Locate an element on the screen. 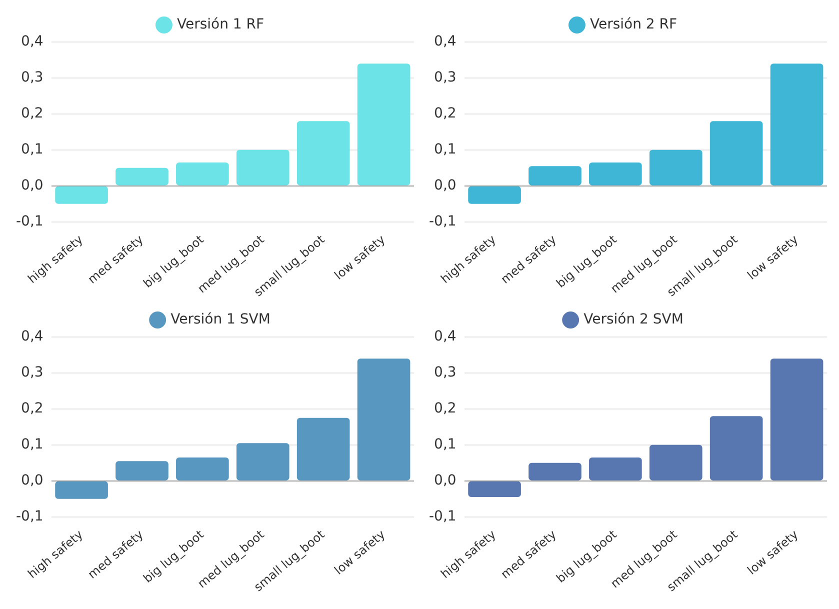 This screenshot has width=839, height=609. legend-label: Versión 1 RF is located at coordinates (220, 24).